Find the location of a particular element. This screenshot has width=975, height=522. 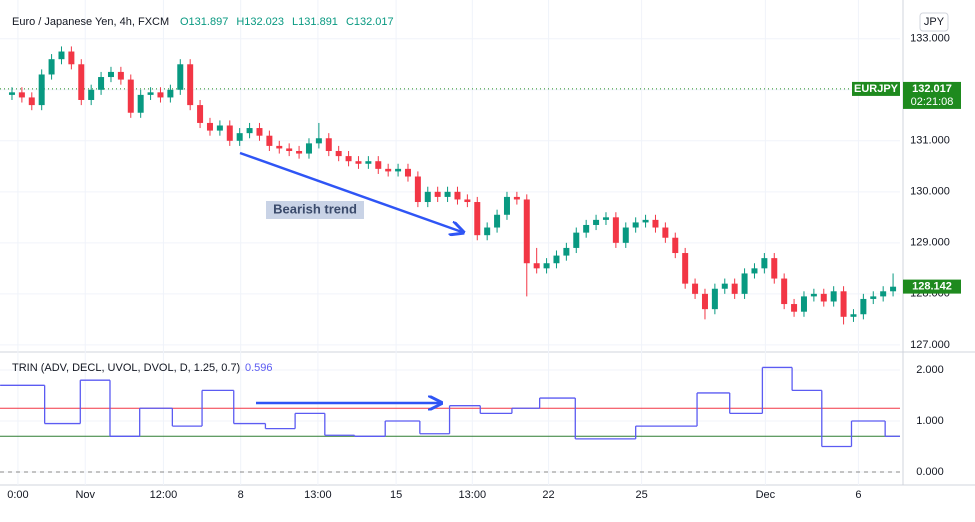

y-tick-label: 127.000 is located at coordinates (930, 345).